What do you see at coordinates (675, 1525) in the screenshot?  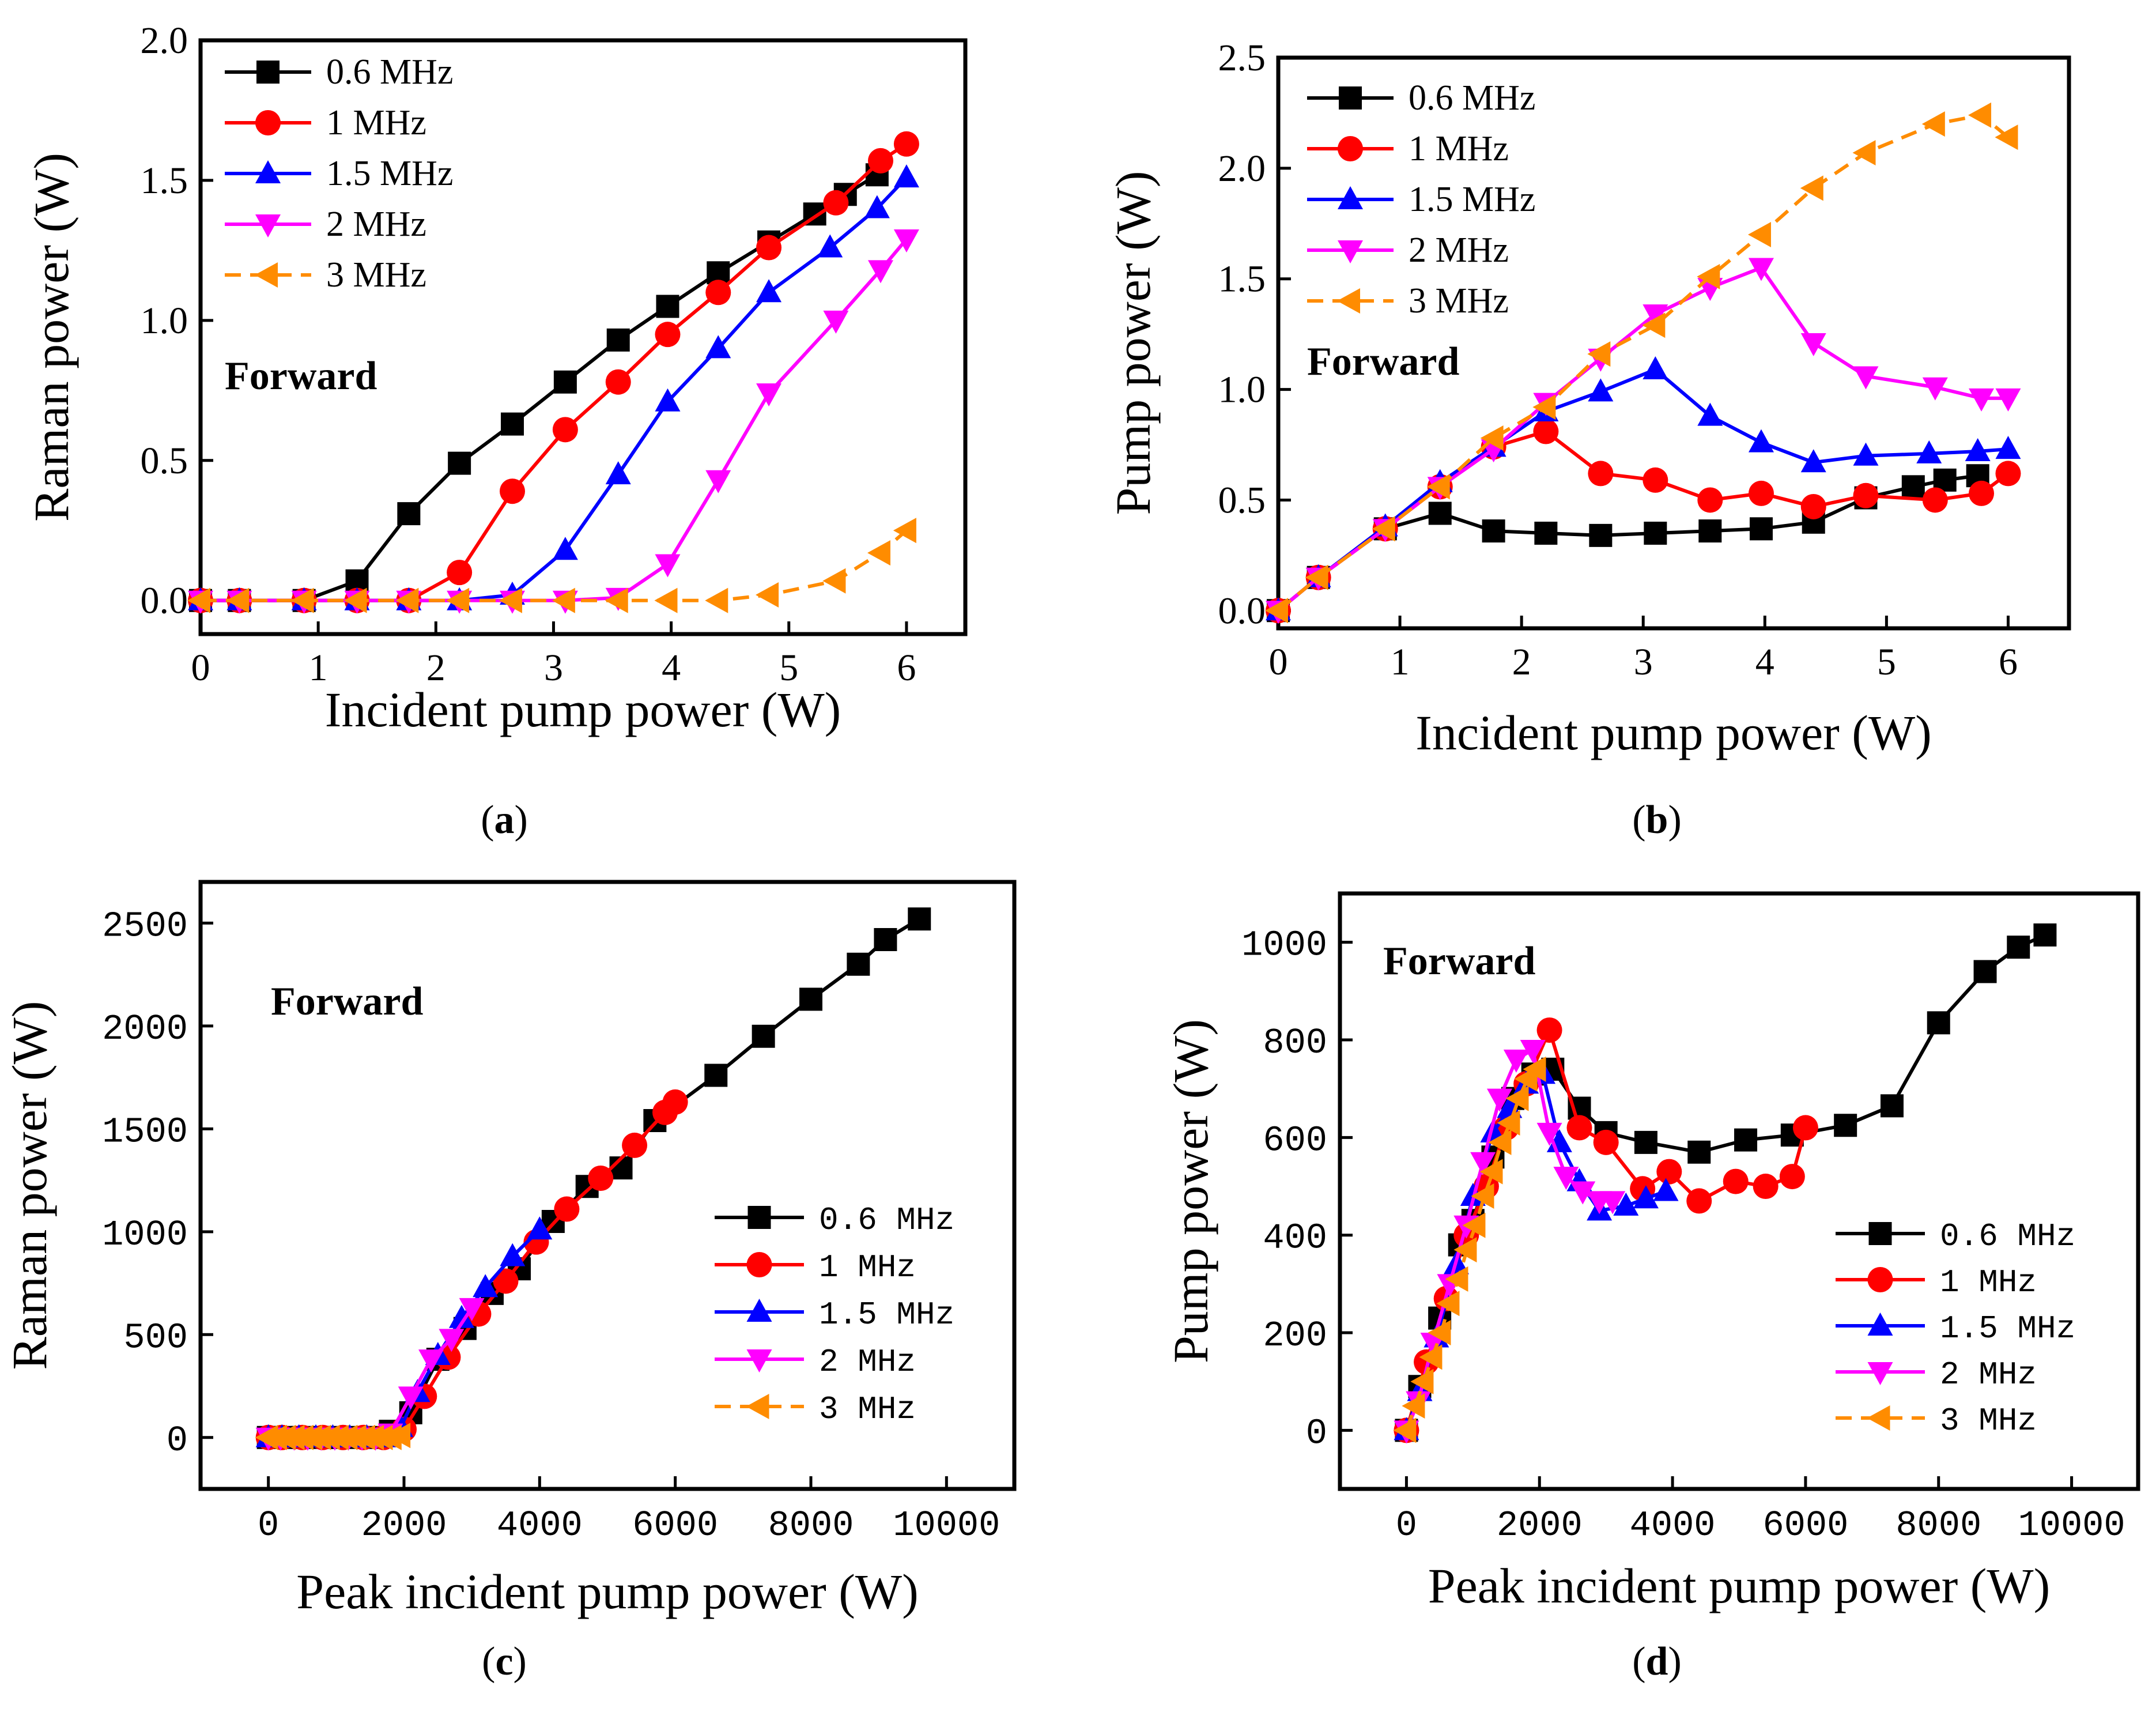 I see `x-tick-label: 6000` at bounding box center [675, 1525].